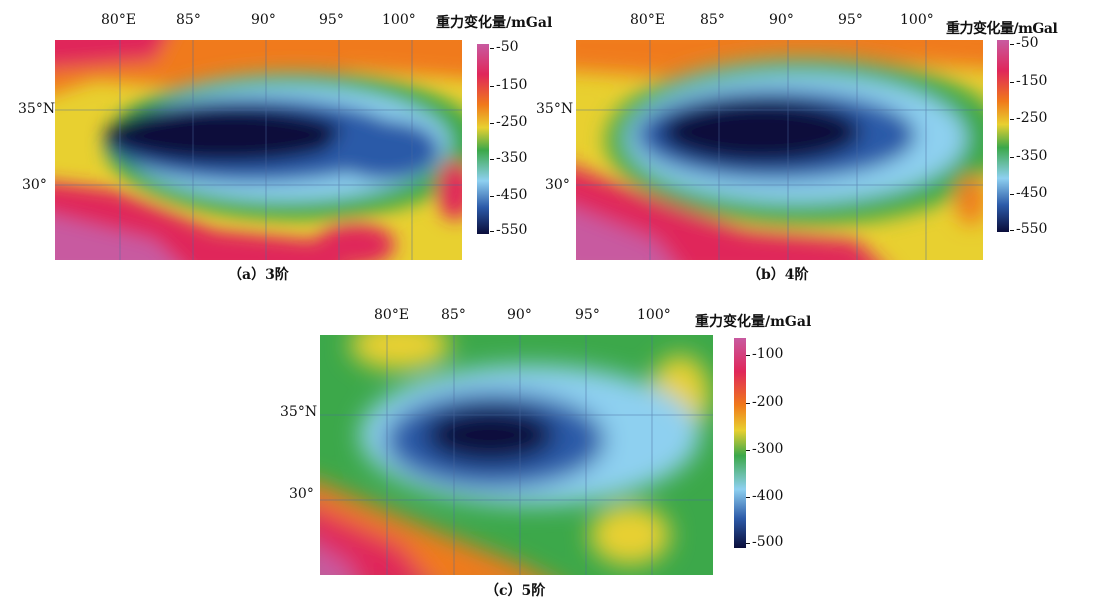  Describe the element at coordinates (764, 354) in the screenshot. I see `colorbar-tick: -100` at that location.